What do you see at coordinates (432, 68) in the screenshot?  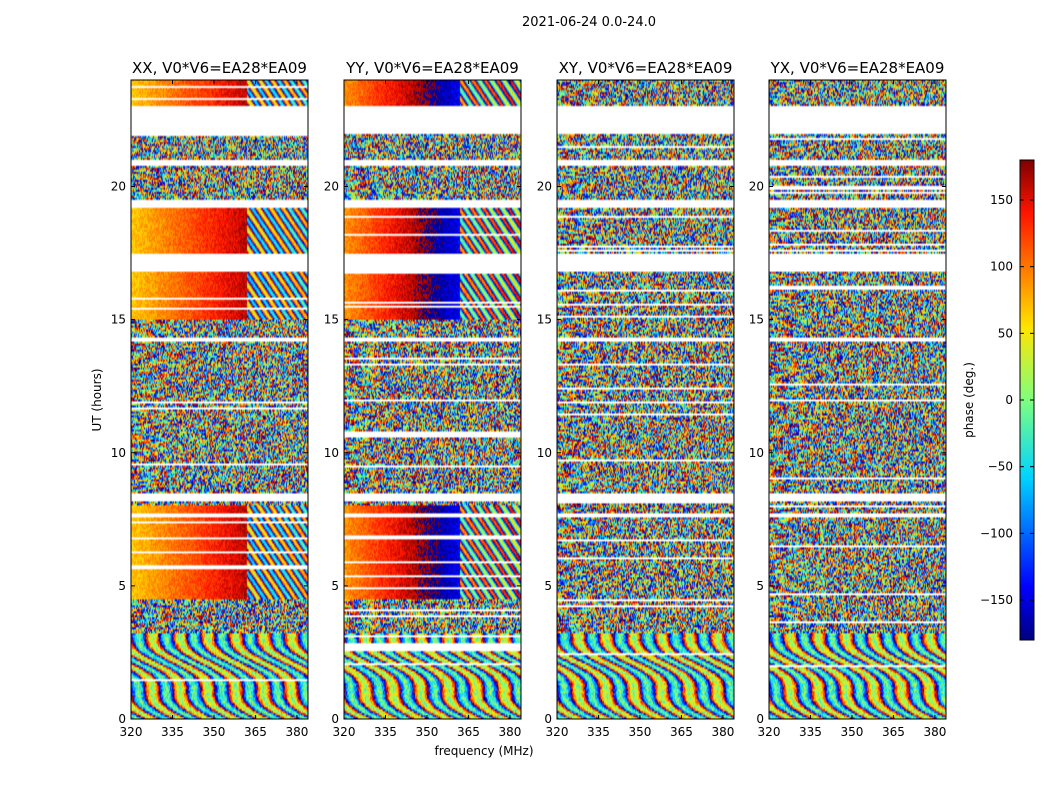 I see `panel-title-yy: YY, V0*V6=EA28*EA09` at bounding box center [432, 68].